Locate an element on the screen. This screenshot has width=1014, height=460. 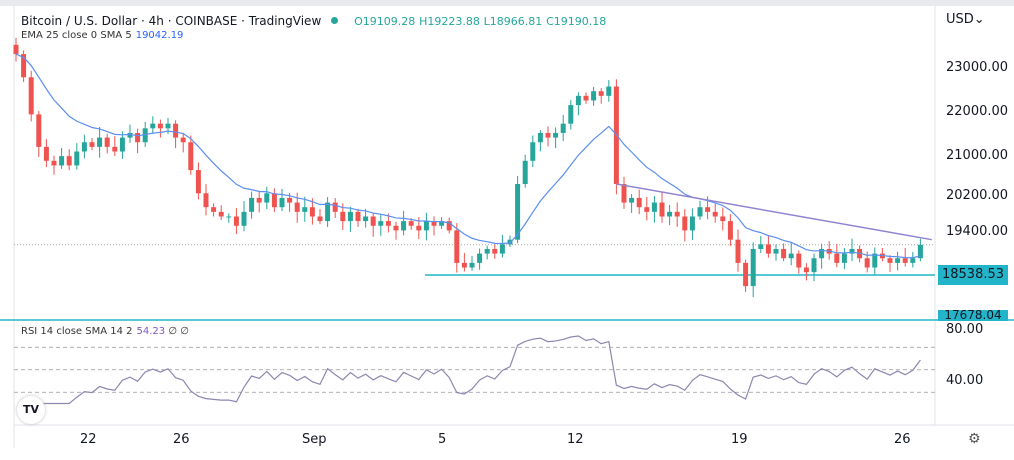
descending-trendline is located at coordinates (774, 212).